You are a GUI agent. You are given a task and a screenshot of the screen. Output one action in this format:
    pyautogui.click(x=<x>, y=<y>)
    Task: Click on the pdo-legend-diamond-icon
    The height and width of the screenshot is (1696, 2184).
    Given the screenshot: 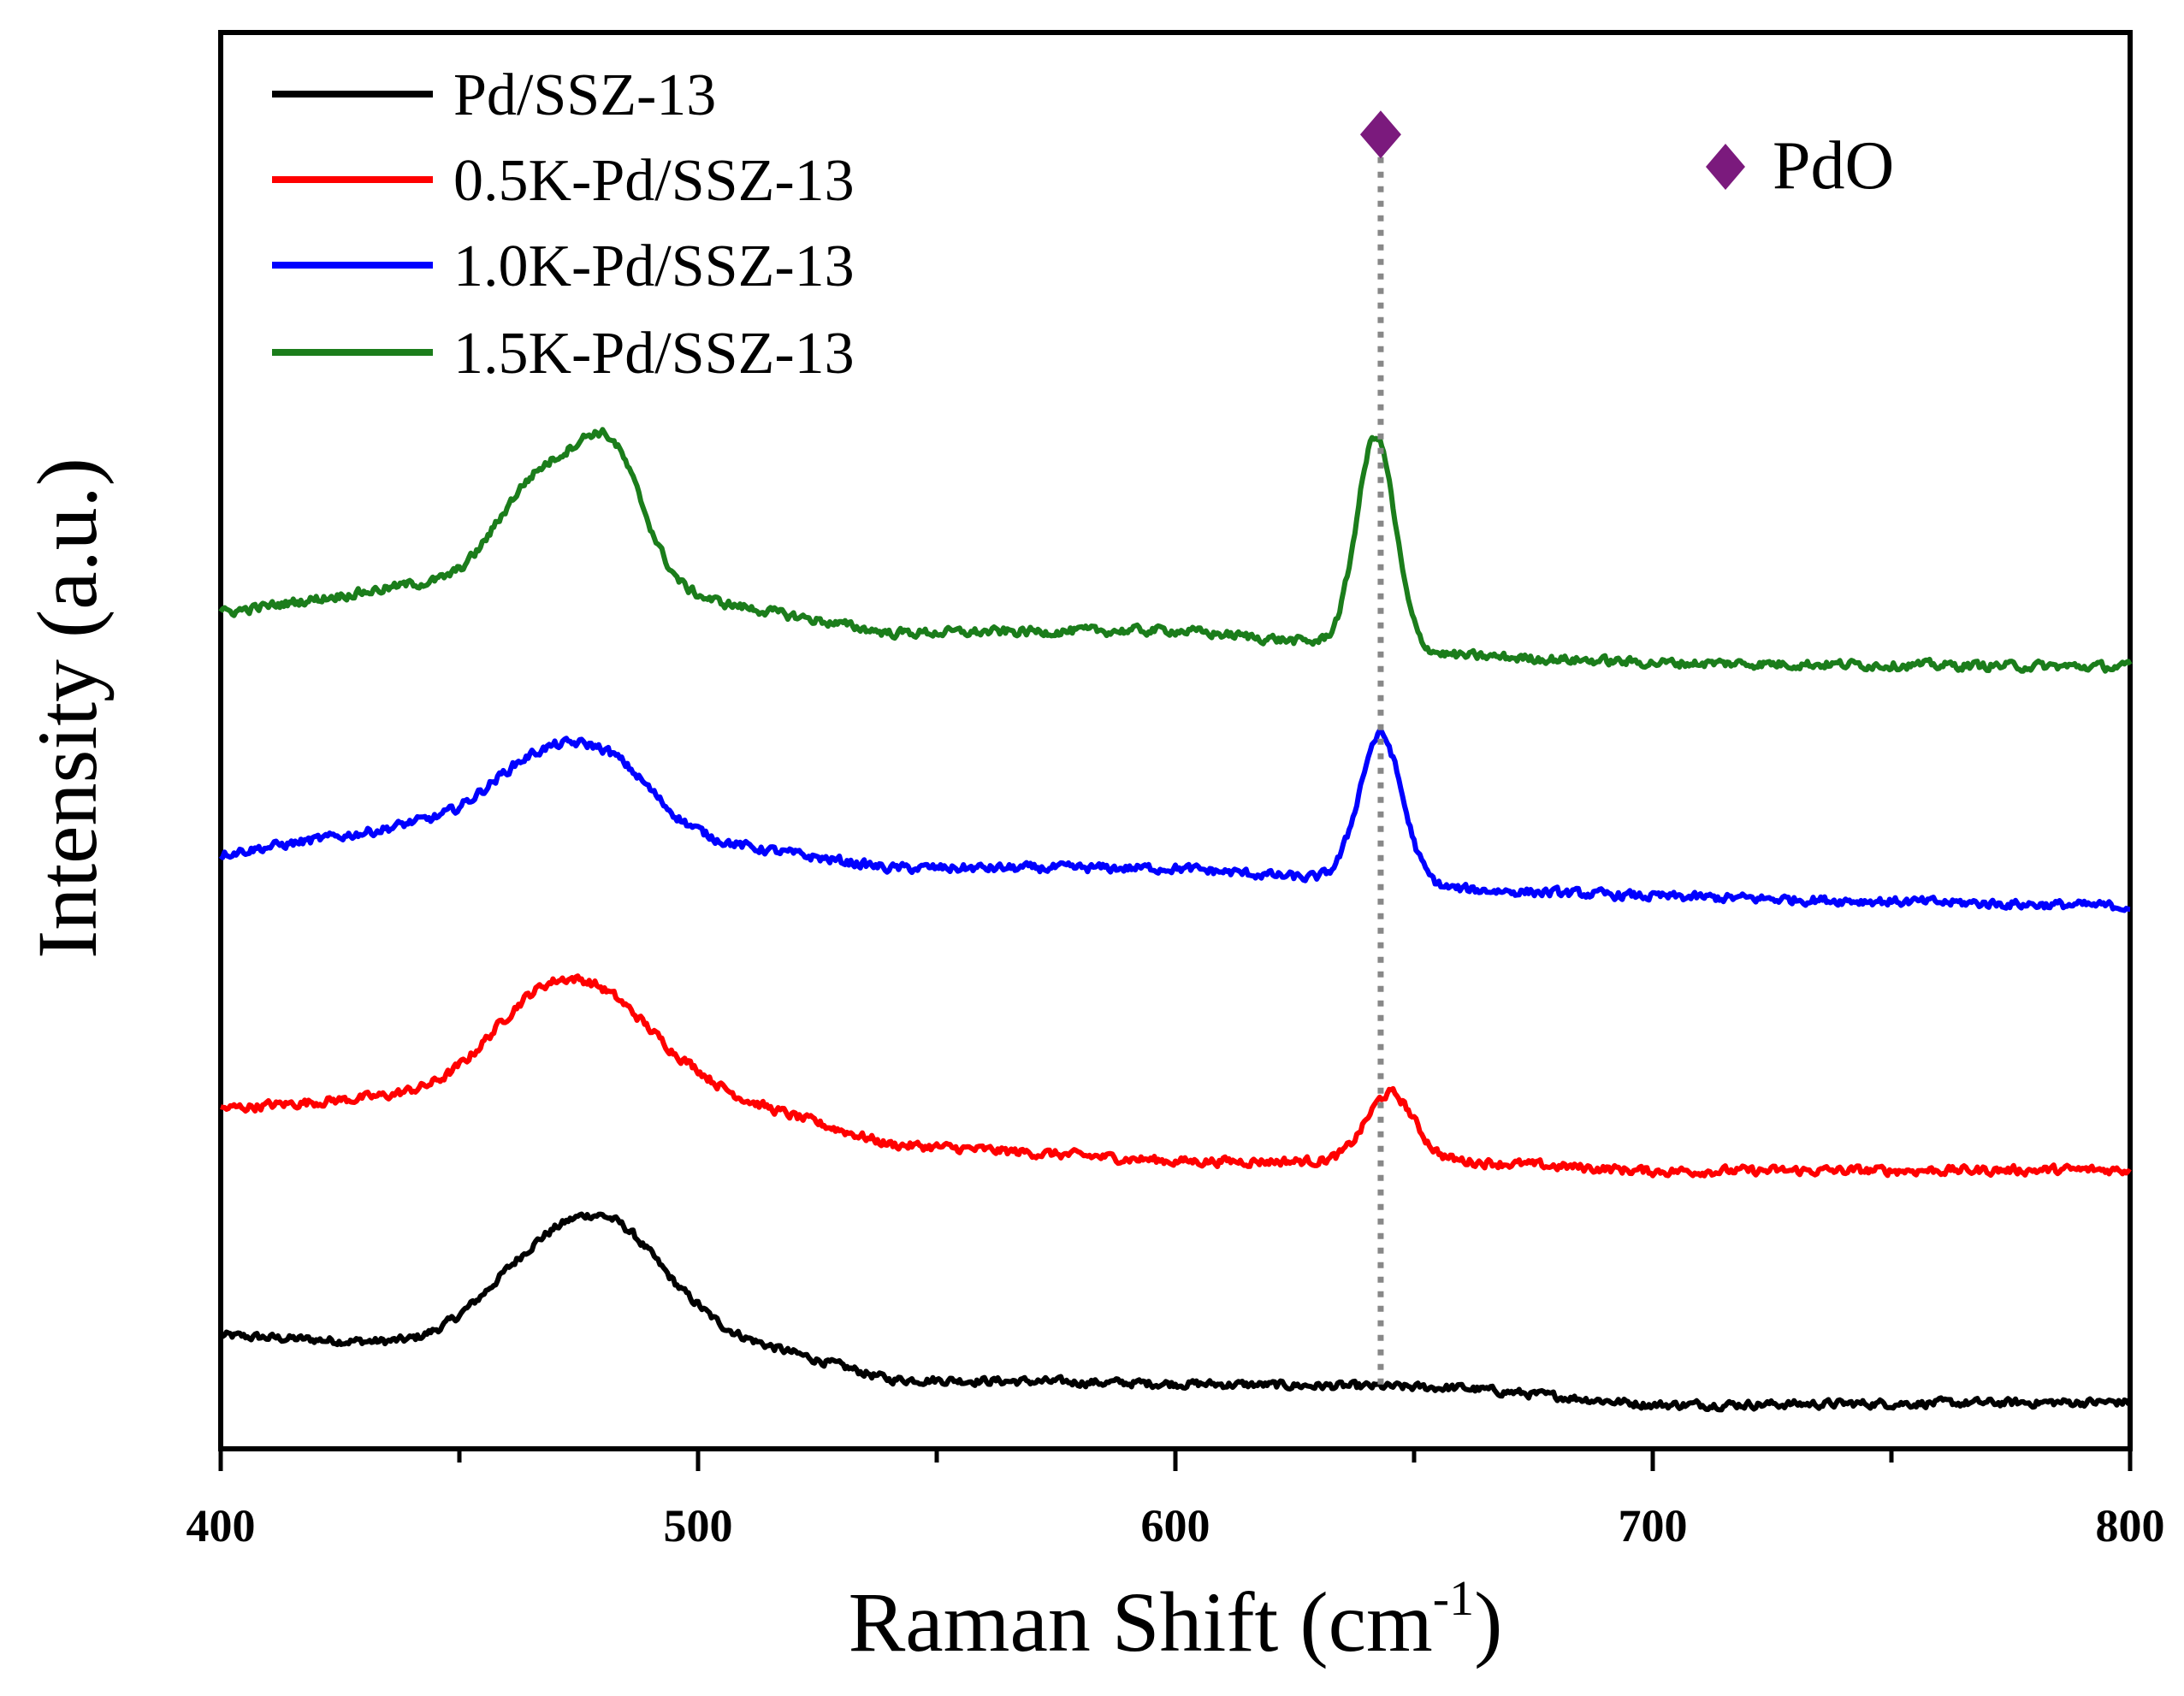 What is the action you would take?
    pyautogui.click(x=1725, y=167)
    